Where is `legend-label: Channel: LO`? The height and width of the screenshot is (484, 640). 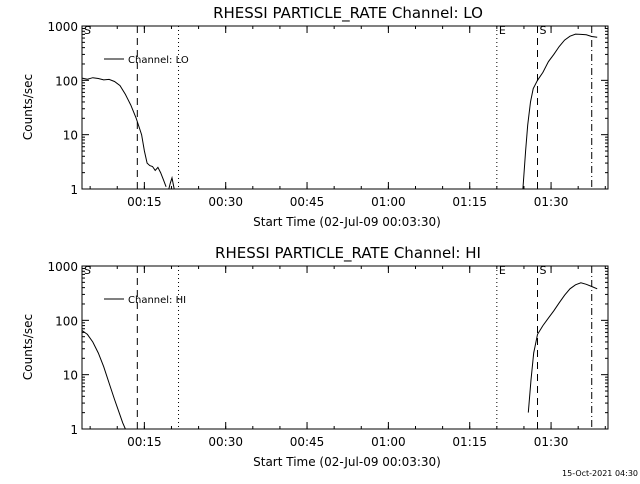
legend-label: Channel: LO is located at coordinates (158, 60).